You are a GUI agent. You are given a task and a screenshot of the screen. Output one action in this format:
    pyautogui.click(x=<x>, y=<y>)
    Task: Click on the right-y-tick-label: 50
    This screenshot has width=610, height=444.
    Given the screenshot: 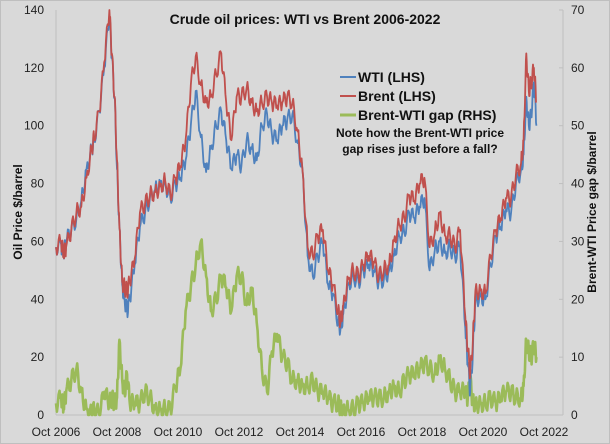 What is the action you would take?
    pyautogui.click(x=578, y=126)
    